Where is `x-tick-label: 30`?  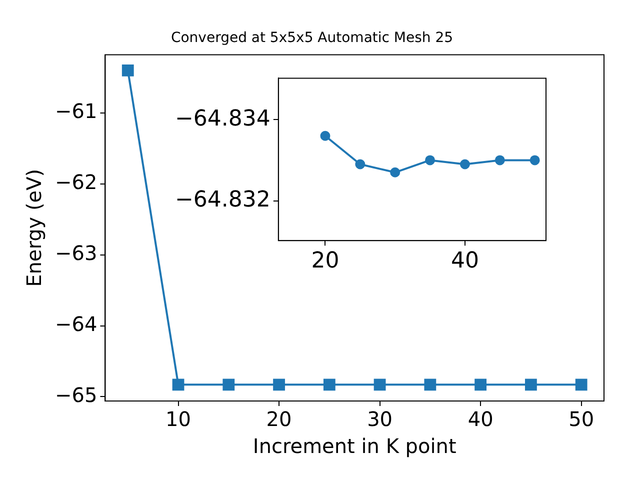
x-tick-label: 30 is located at coordinates (380, 419).